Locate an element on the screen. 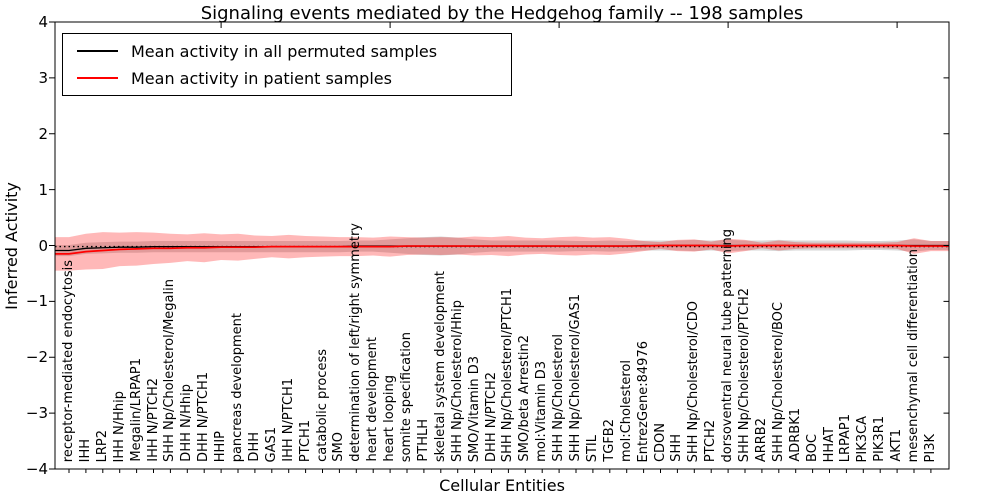  patient-band is located at coordinates (502, 251).